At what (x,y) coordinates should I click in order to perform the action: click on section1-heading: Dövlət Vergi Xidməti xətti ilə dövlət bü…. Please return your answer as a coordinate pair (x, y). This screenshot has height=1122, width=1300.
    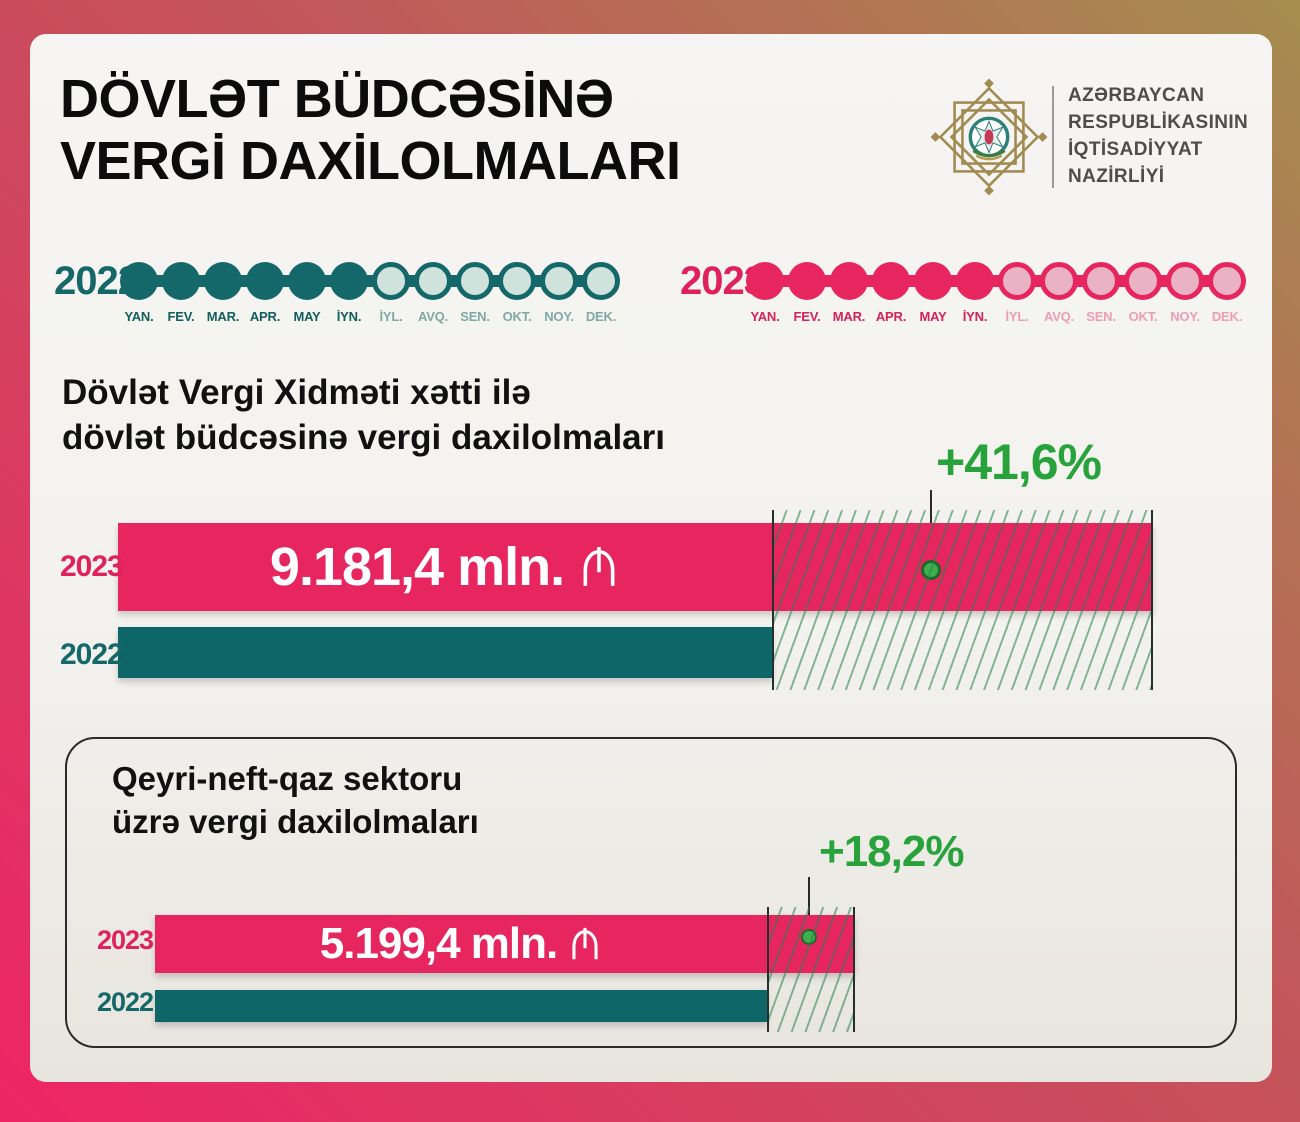
    Looking at the image, I should click on (363, 415).